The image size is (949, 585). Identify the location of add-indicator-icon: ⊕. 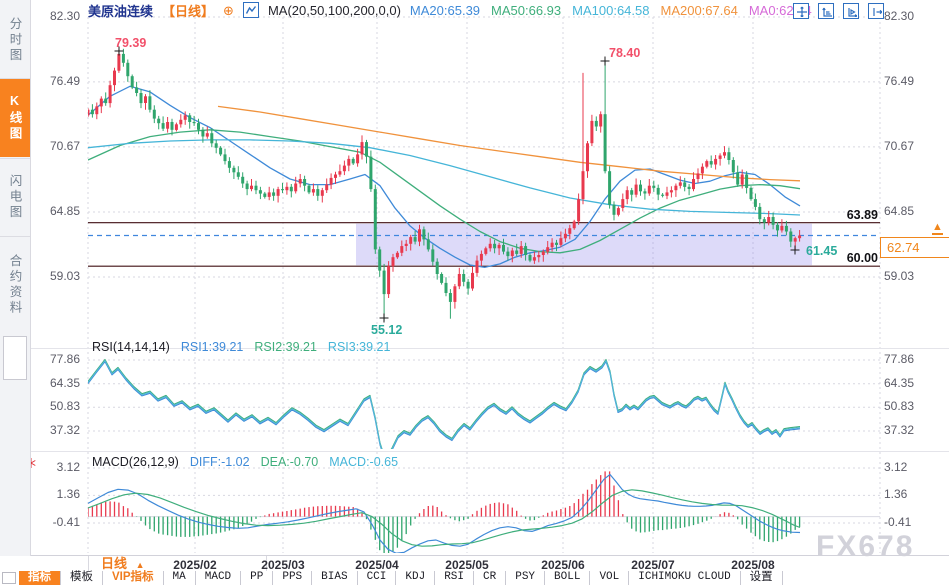
(228, 10).